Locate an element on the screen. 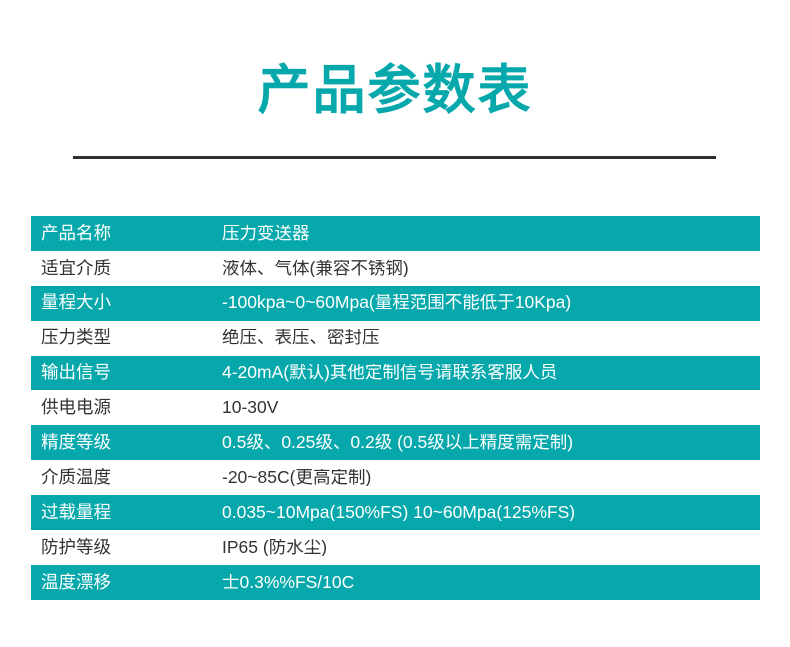 Image resolution: width=790 pixels, height=647 pixels. table-row: 防护等级 IP65 (防水尘) is located at coordinates (395, 547).